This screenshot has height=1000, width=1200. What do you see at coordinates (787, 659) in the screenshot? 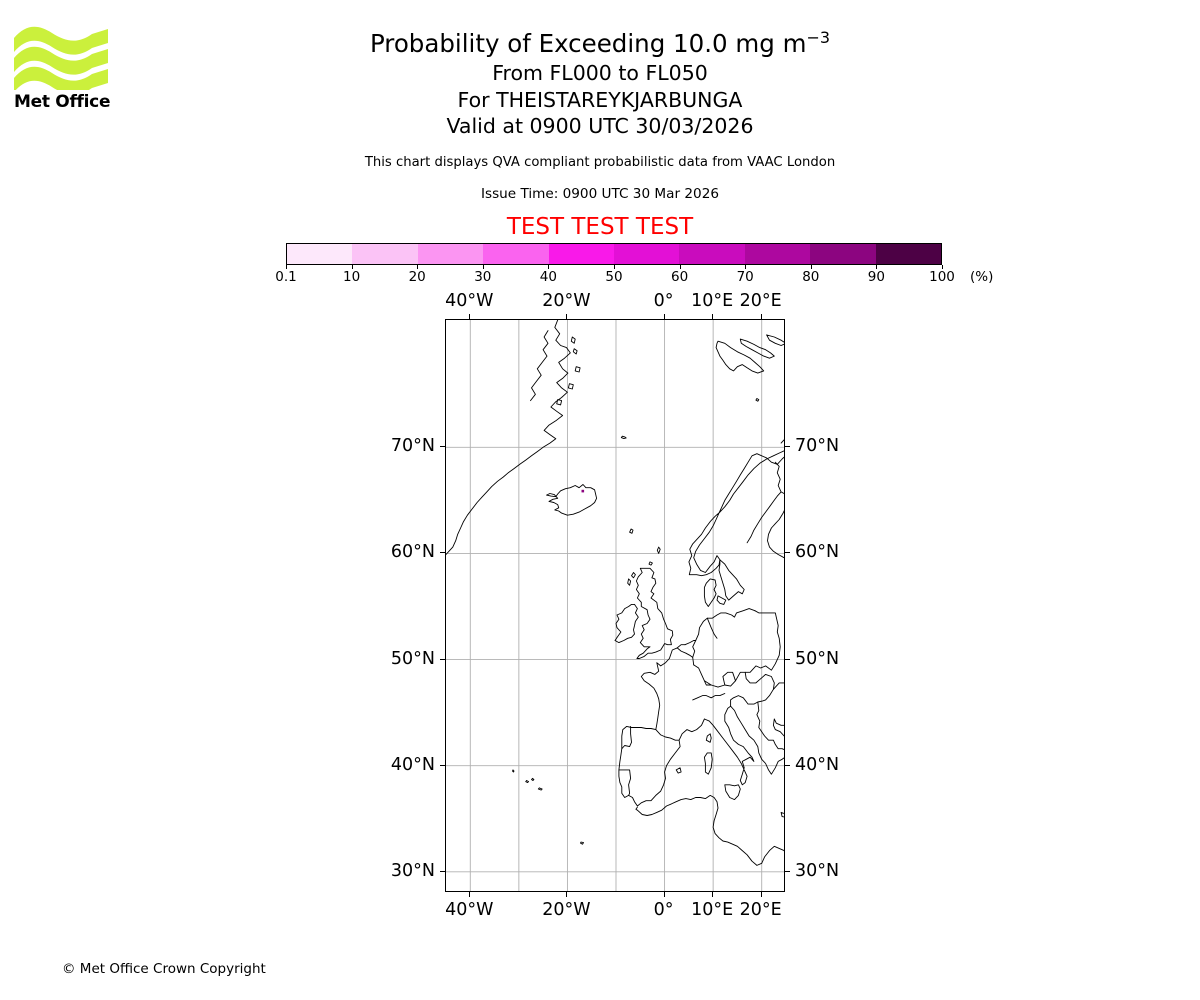
I see `lat-tick-right-50°N` at bounding box center [787, 659].